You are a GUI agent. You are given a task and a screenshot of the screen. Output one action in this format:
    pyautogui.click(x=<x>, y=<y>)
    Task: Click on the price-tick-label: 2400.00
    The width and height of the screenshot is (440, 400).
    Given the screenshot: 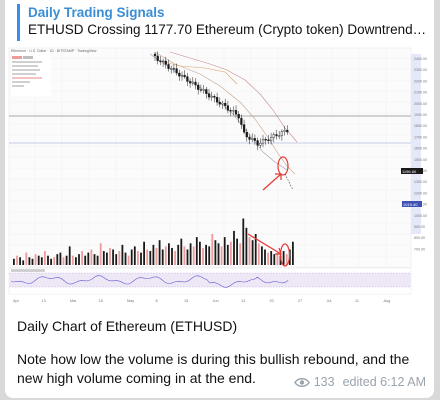 What is the action you would take?
    pyautogui.click(x=420, y=59)
    